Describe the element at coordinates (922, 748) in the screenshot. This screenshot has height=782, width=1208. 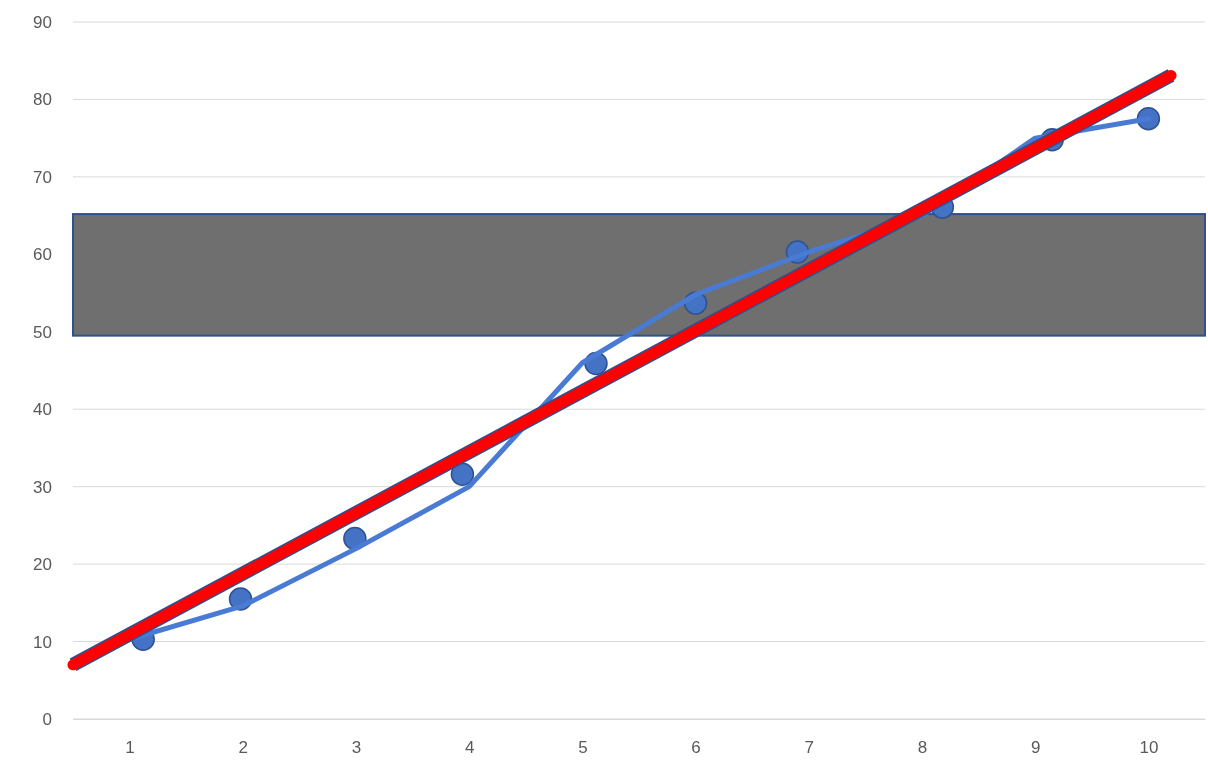
I see `x-tick-label: 8` at that location.